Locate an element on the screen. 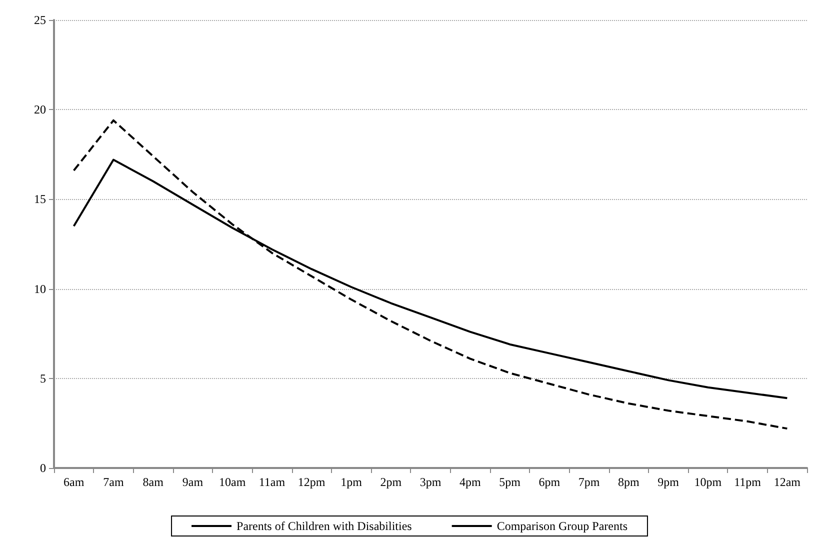 Image resolution: width=819 pixels, height=552 pixels. x-tick-label: 3pm is located at coordinates (431, 482).